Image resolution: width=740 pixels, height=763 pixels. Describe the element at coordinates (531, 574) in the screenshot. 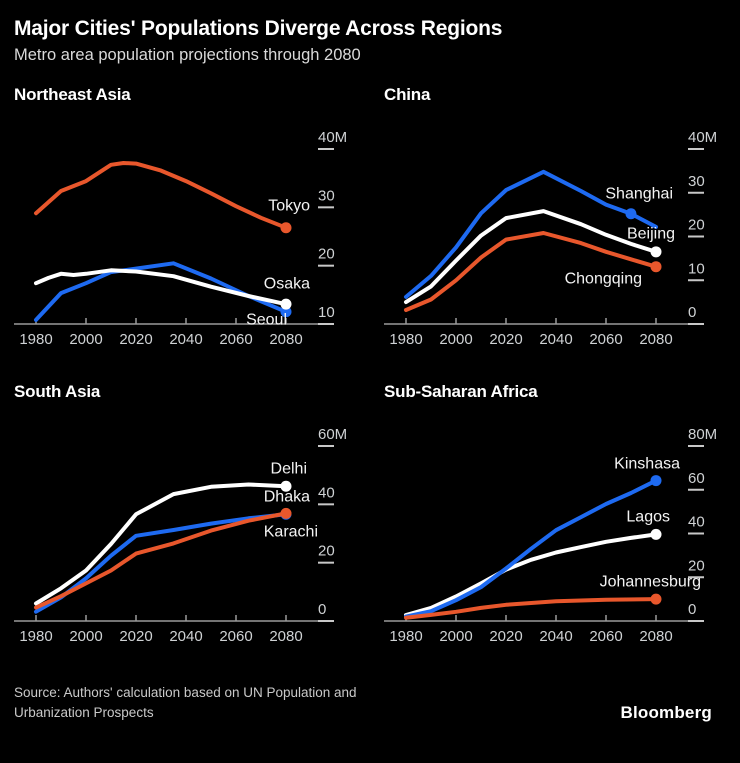

I see `series-line-lagos` at that location.